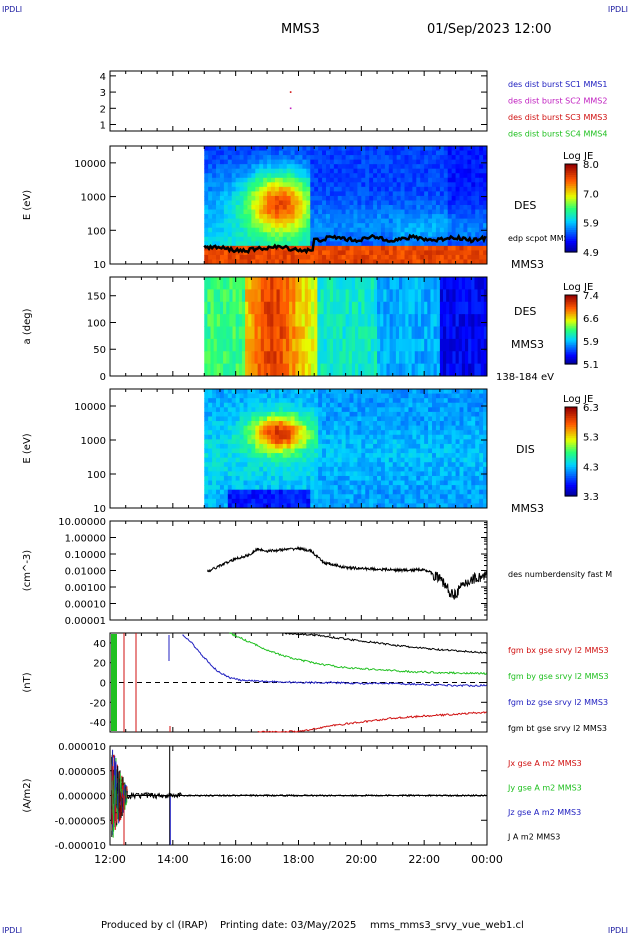 The image size is (630, 935). What do you see at coordinates (103, 109) in the screenshot?
I see `burst-ytick-label: 2` at bounding box center [103, 109].